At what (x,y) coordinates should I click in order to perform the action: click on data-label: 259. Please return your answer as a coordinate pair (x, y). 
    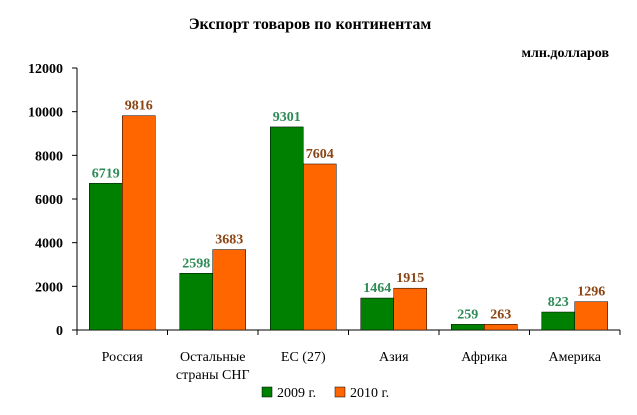
    Looking at the image, I should click on (467, 314).